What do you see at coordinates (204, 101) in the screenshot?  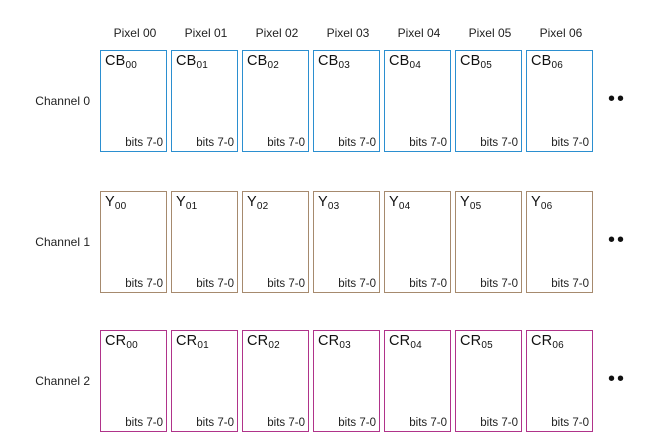 I see `pixel-cell: CB01 bits 7-0` at bounding box center [204, 101].